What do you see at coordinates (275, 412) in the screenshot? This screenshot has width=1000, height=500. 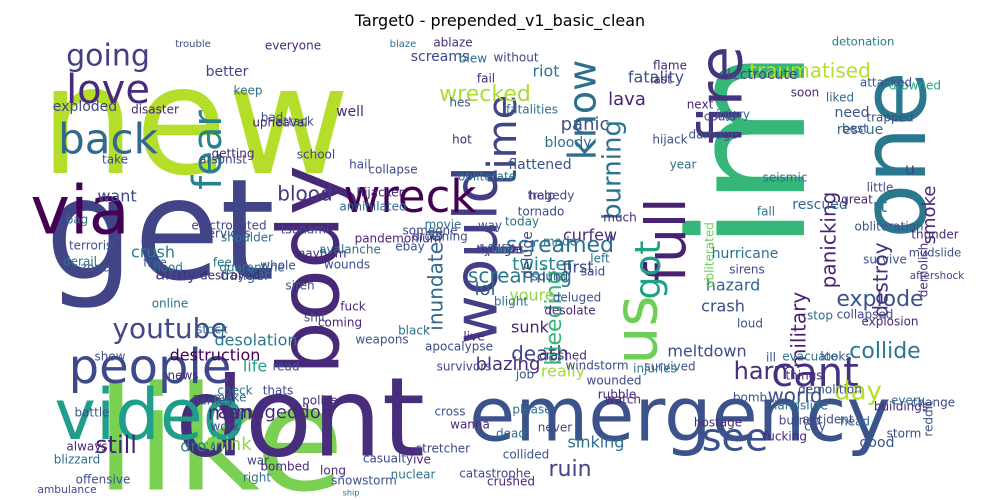 I see `word-armageddon: armageddon` at bounding box center [275, 412].